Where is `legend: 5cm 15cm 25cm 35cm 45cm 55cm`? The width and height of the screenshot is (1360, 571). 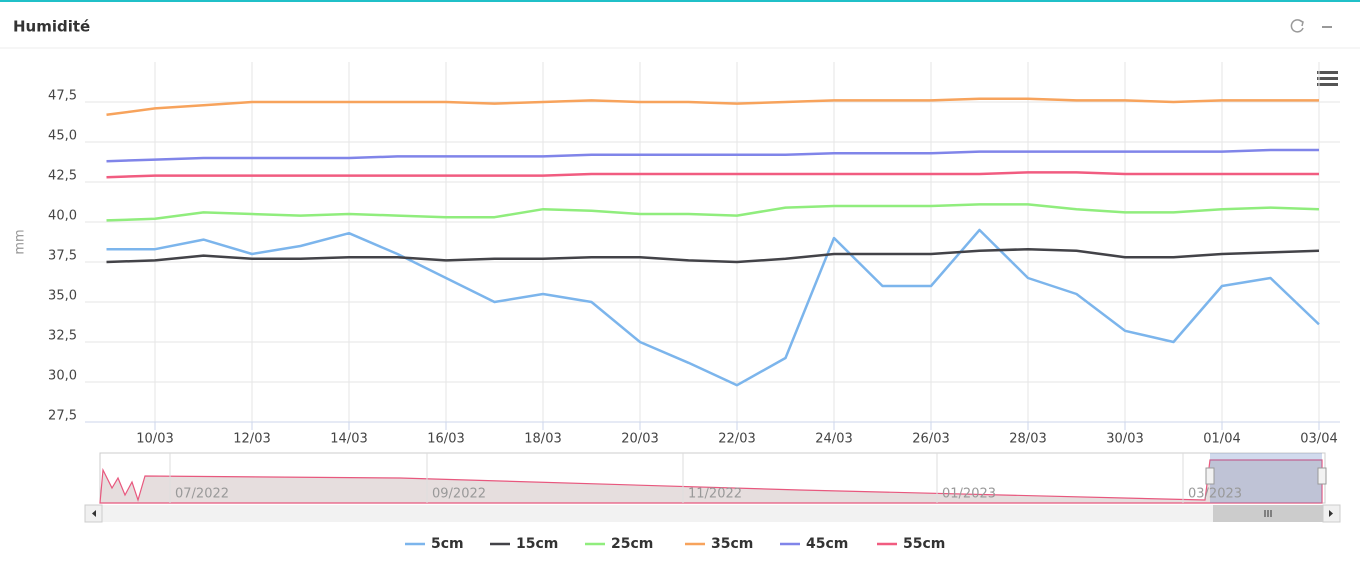 legend: 5cm 15cm 25cm 35cm 45cm 55cm is located at coordinates (675, 544).